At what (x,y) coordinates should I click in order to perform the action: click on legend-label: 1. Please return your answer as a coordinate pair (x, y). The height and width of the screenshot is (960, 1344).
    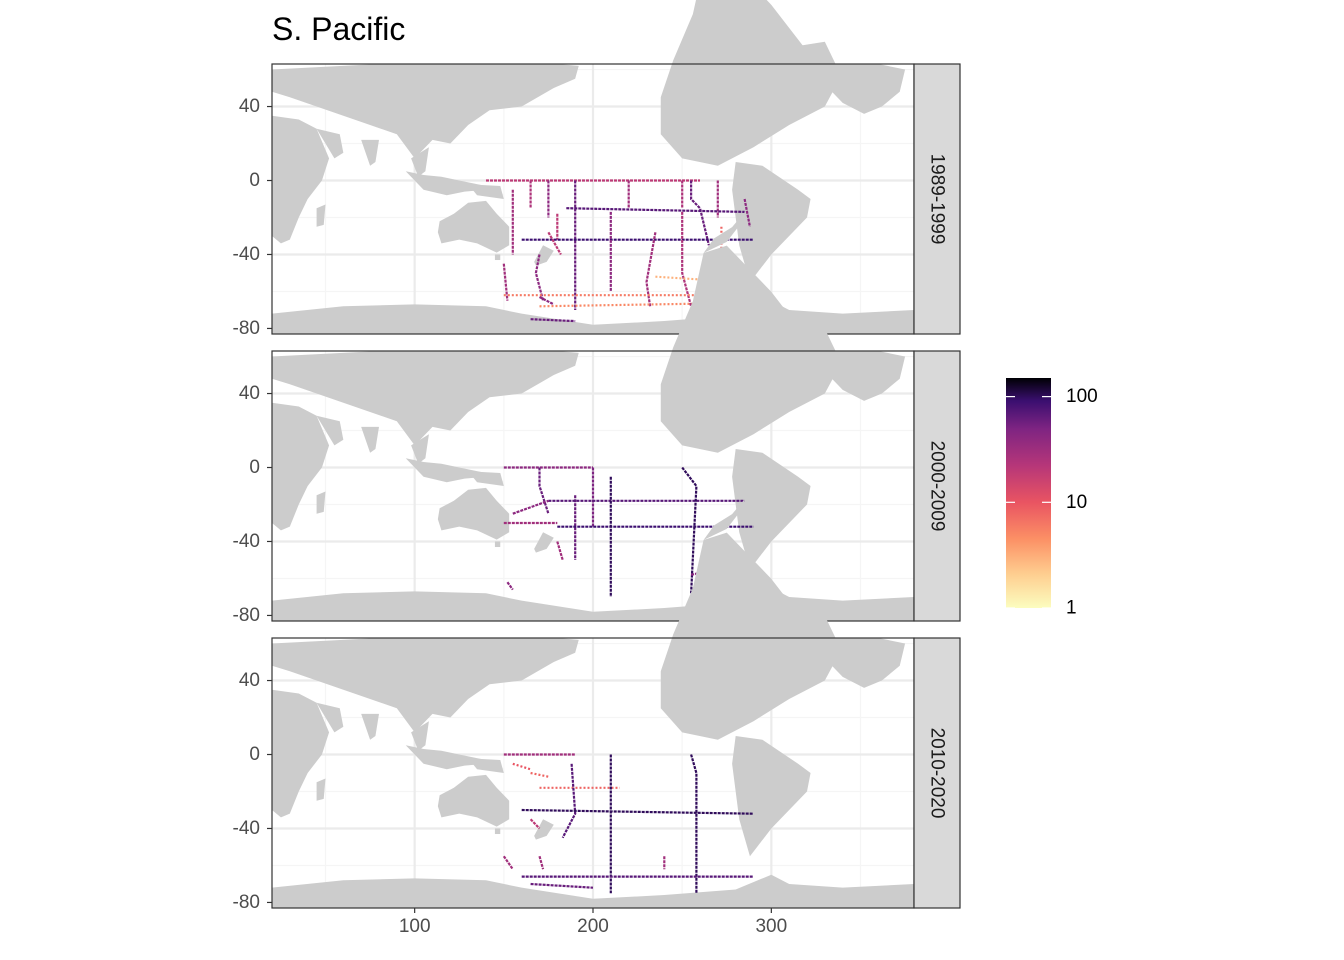
    Looking at the image, I should click on (1071, 608).